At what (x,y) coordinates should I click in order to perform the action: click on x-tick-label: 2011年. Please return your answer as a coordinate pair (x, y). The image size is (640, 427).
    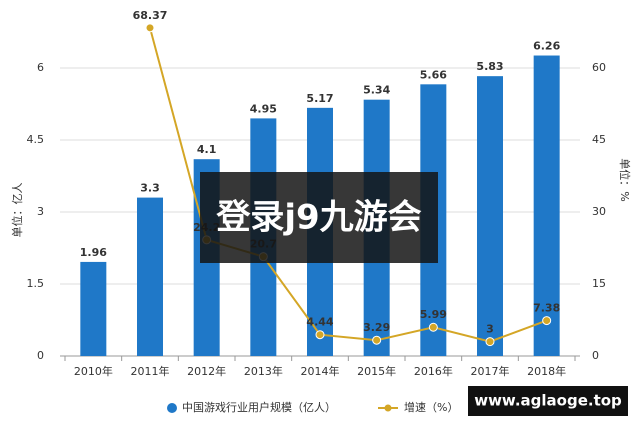
    Looking at the image, I should click on (150, 371).